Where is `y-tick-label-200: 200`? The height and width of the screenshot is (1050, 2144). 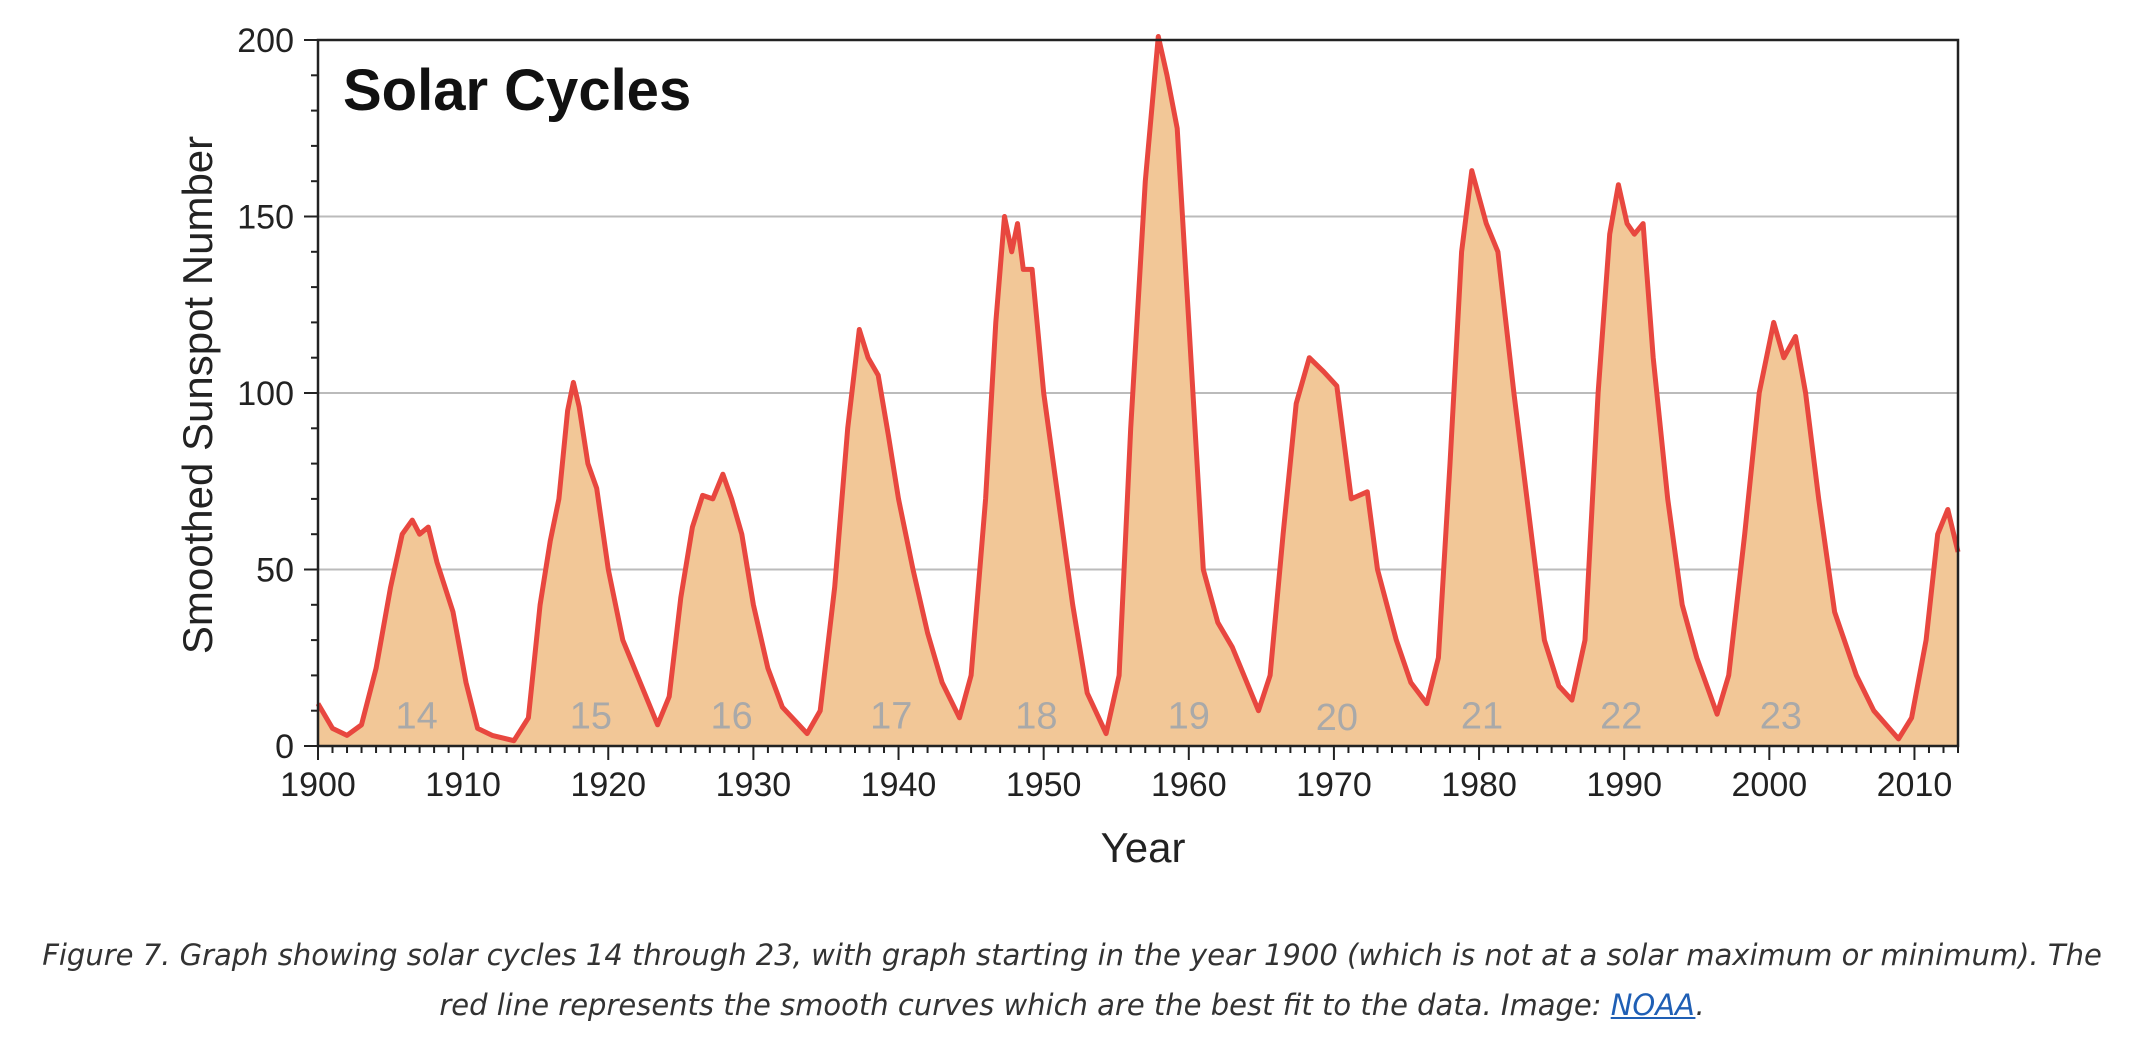
y-tick-label-200: 200 is located at coordinates (265, 41).